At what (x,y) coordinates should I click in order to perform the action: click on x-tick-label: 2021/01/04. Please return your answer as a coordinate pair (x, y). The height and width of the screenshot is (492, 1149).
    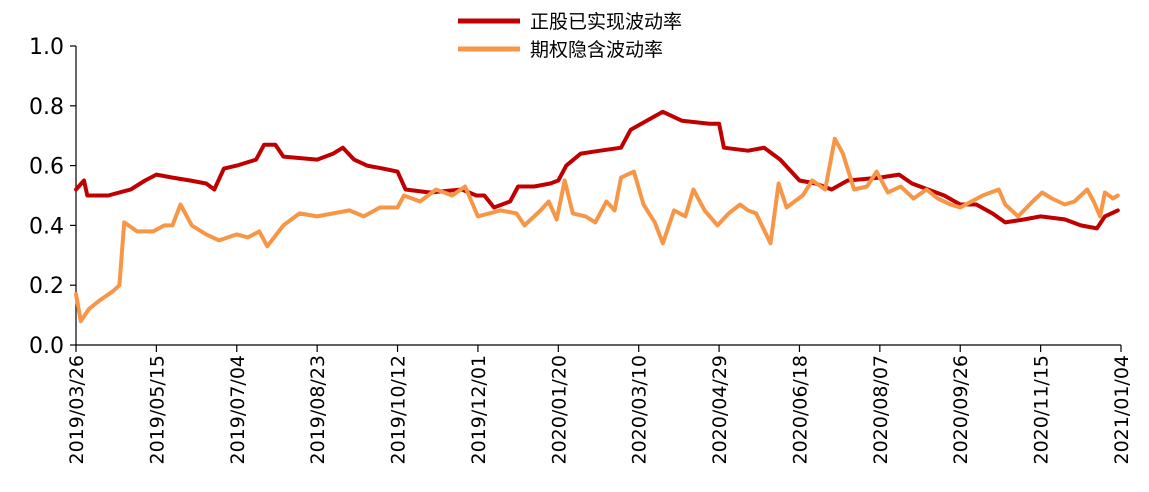
    Looking at the image, I should click on (1122, 410).